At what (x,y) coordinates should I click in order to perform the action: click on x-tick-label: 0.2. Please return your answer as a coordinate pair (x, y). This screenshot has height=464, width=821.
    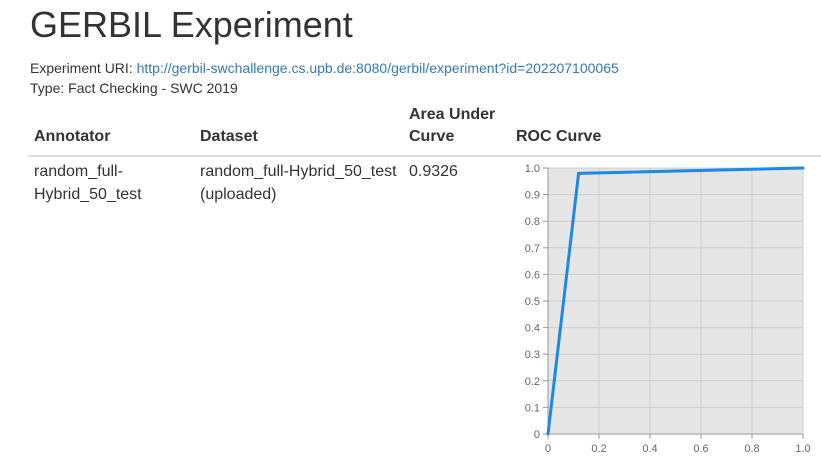
    Looking at the image, I should click on (598, 449).